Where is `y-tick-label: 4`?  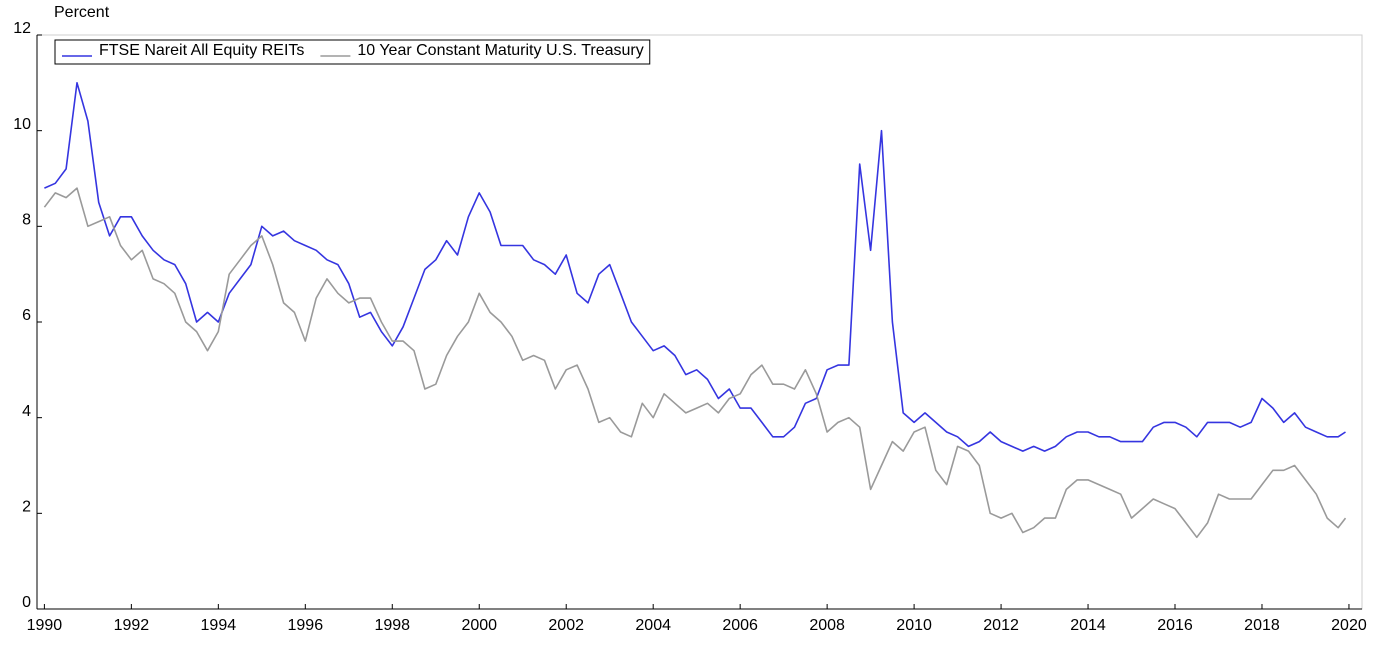 y-tick-label: 4 is located at coordinates (26, 411).